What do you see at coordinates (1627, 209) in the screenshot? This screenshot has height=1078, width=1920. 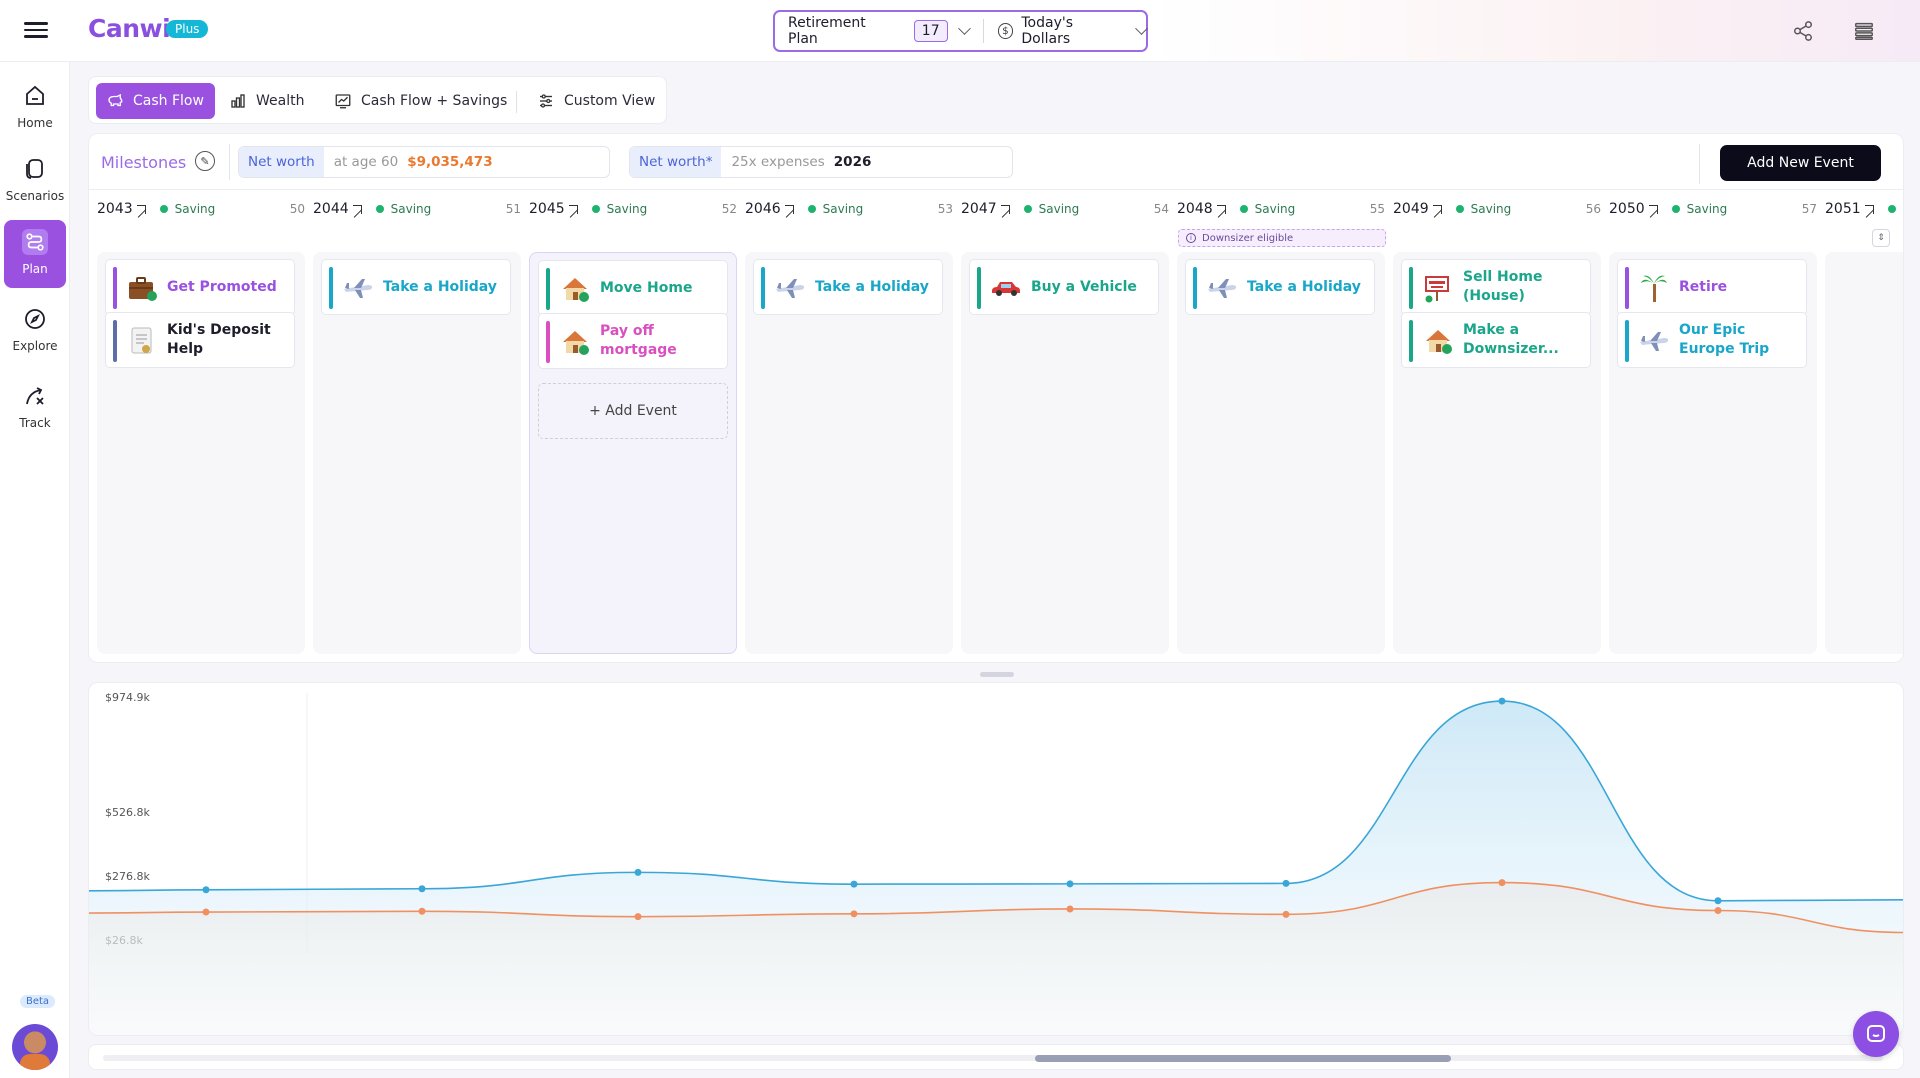 I see `year-link: 2050` at bounding box center [1627, 209].